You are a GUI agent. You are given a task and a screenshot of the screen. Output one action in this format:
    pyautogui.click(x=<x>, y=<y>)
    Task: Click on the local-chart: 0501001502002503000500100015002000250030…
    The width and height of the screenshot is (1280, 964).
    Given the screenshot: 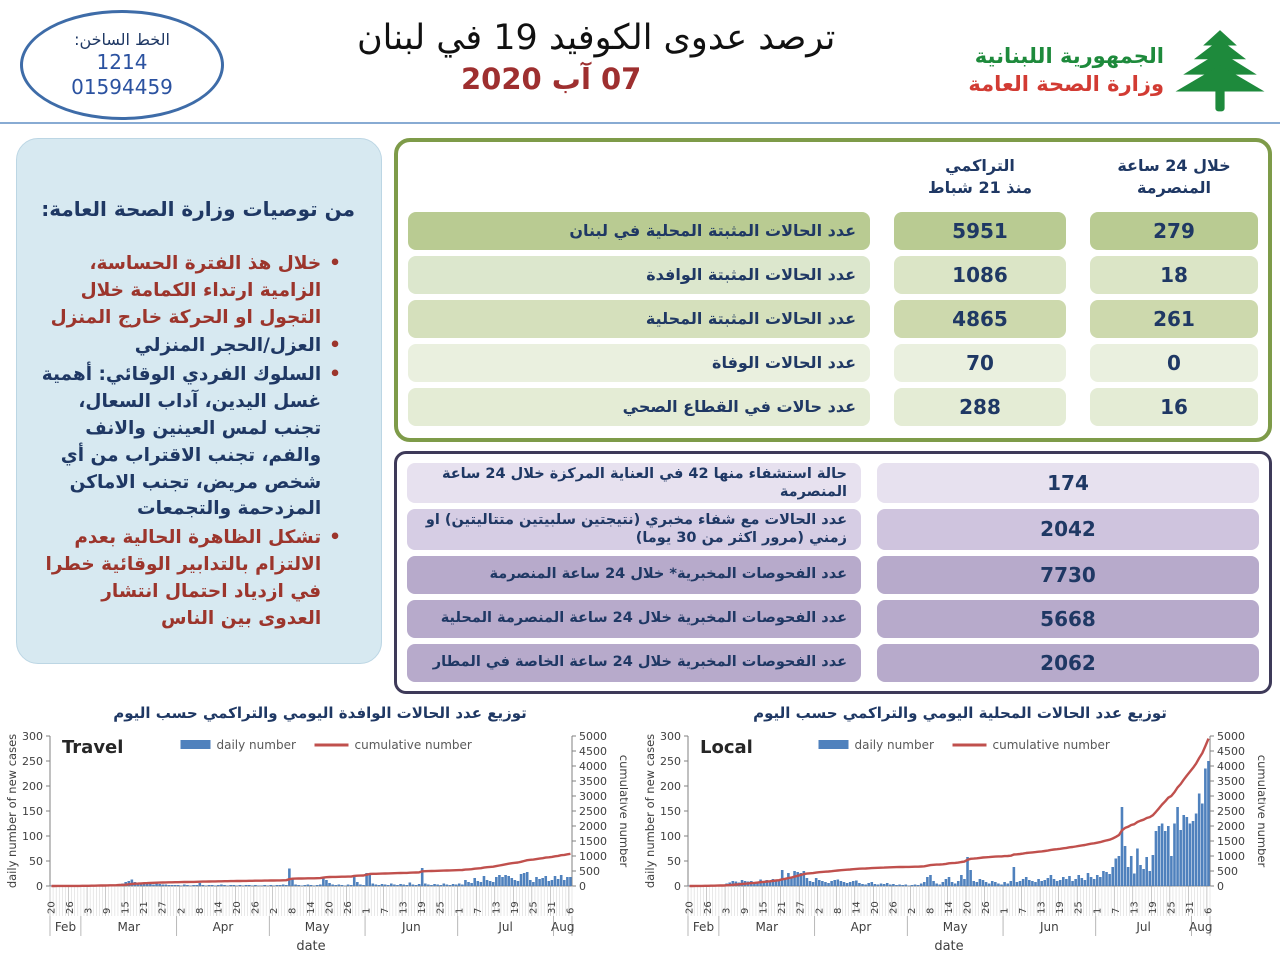 What is the action you would take?
    pyautogui.click(x=954, y=842)
    